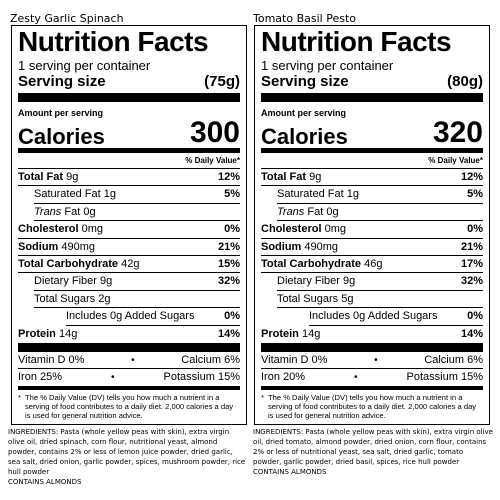  Describe the element at coordinates (68, 333) in the screenshot. I see `nutrient-amount: 14g` at that location.